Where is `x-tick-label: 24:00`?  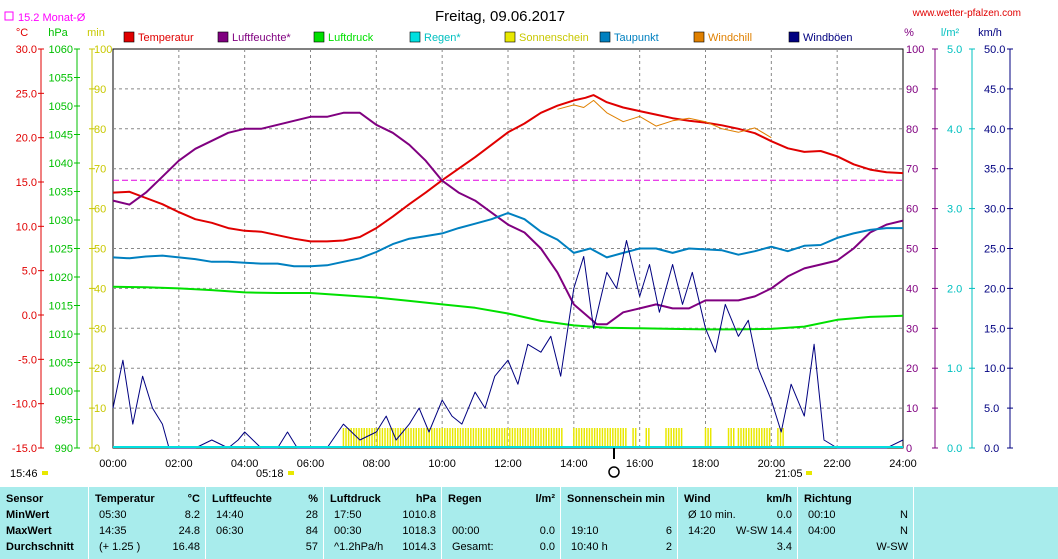 x-tick-label: 24:00 is located at coordinates (903, 464).